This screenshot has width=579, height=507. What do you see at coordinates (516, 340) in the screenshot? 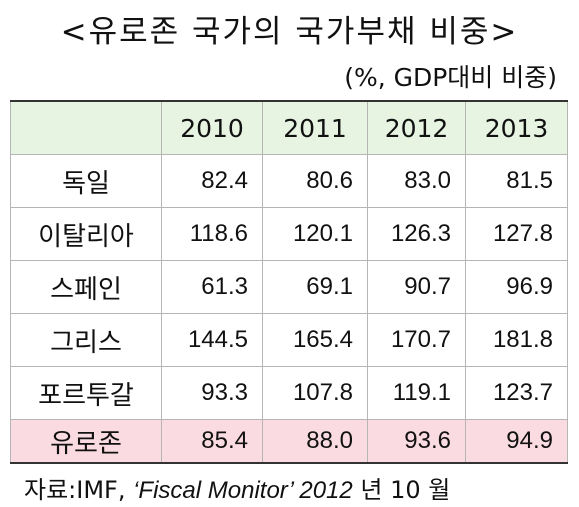
I see `value-cell: 181.8` at bounding box center [516, 340].